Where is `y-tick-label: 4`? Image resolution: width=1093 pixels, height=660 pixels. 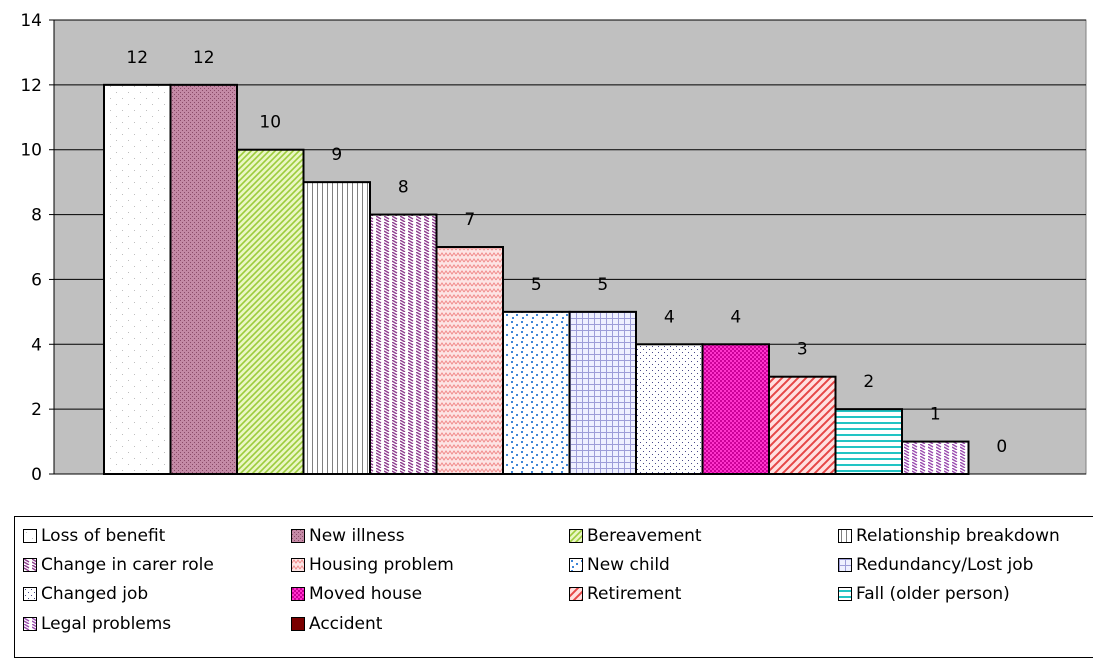
y-tick-label: 4 is located at coordinates (36, 345).